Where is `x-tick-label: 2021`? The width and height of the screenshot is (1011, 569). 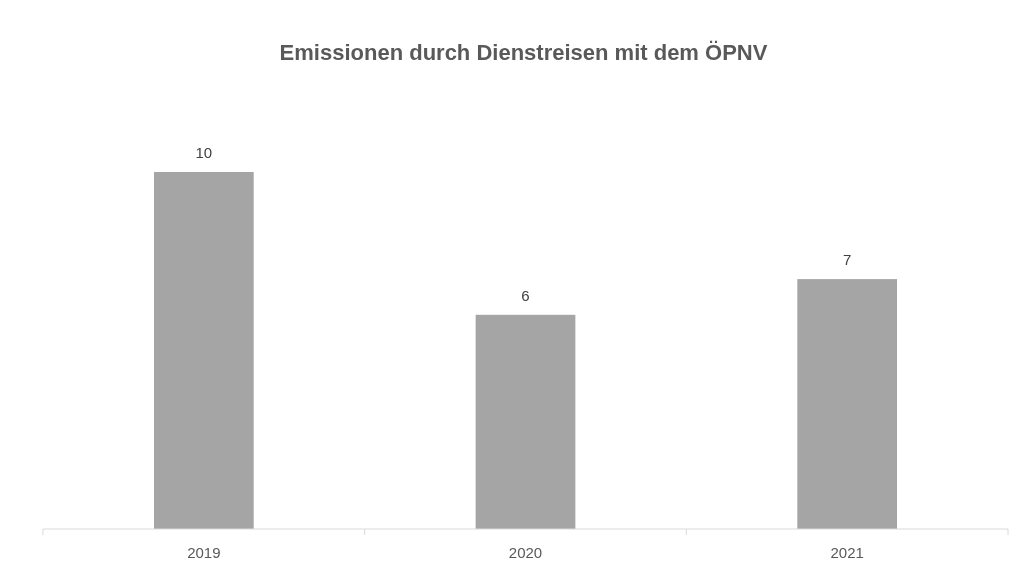 x-tick-label: 2021 is located at coordinates (847, 552).